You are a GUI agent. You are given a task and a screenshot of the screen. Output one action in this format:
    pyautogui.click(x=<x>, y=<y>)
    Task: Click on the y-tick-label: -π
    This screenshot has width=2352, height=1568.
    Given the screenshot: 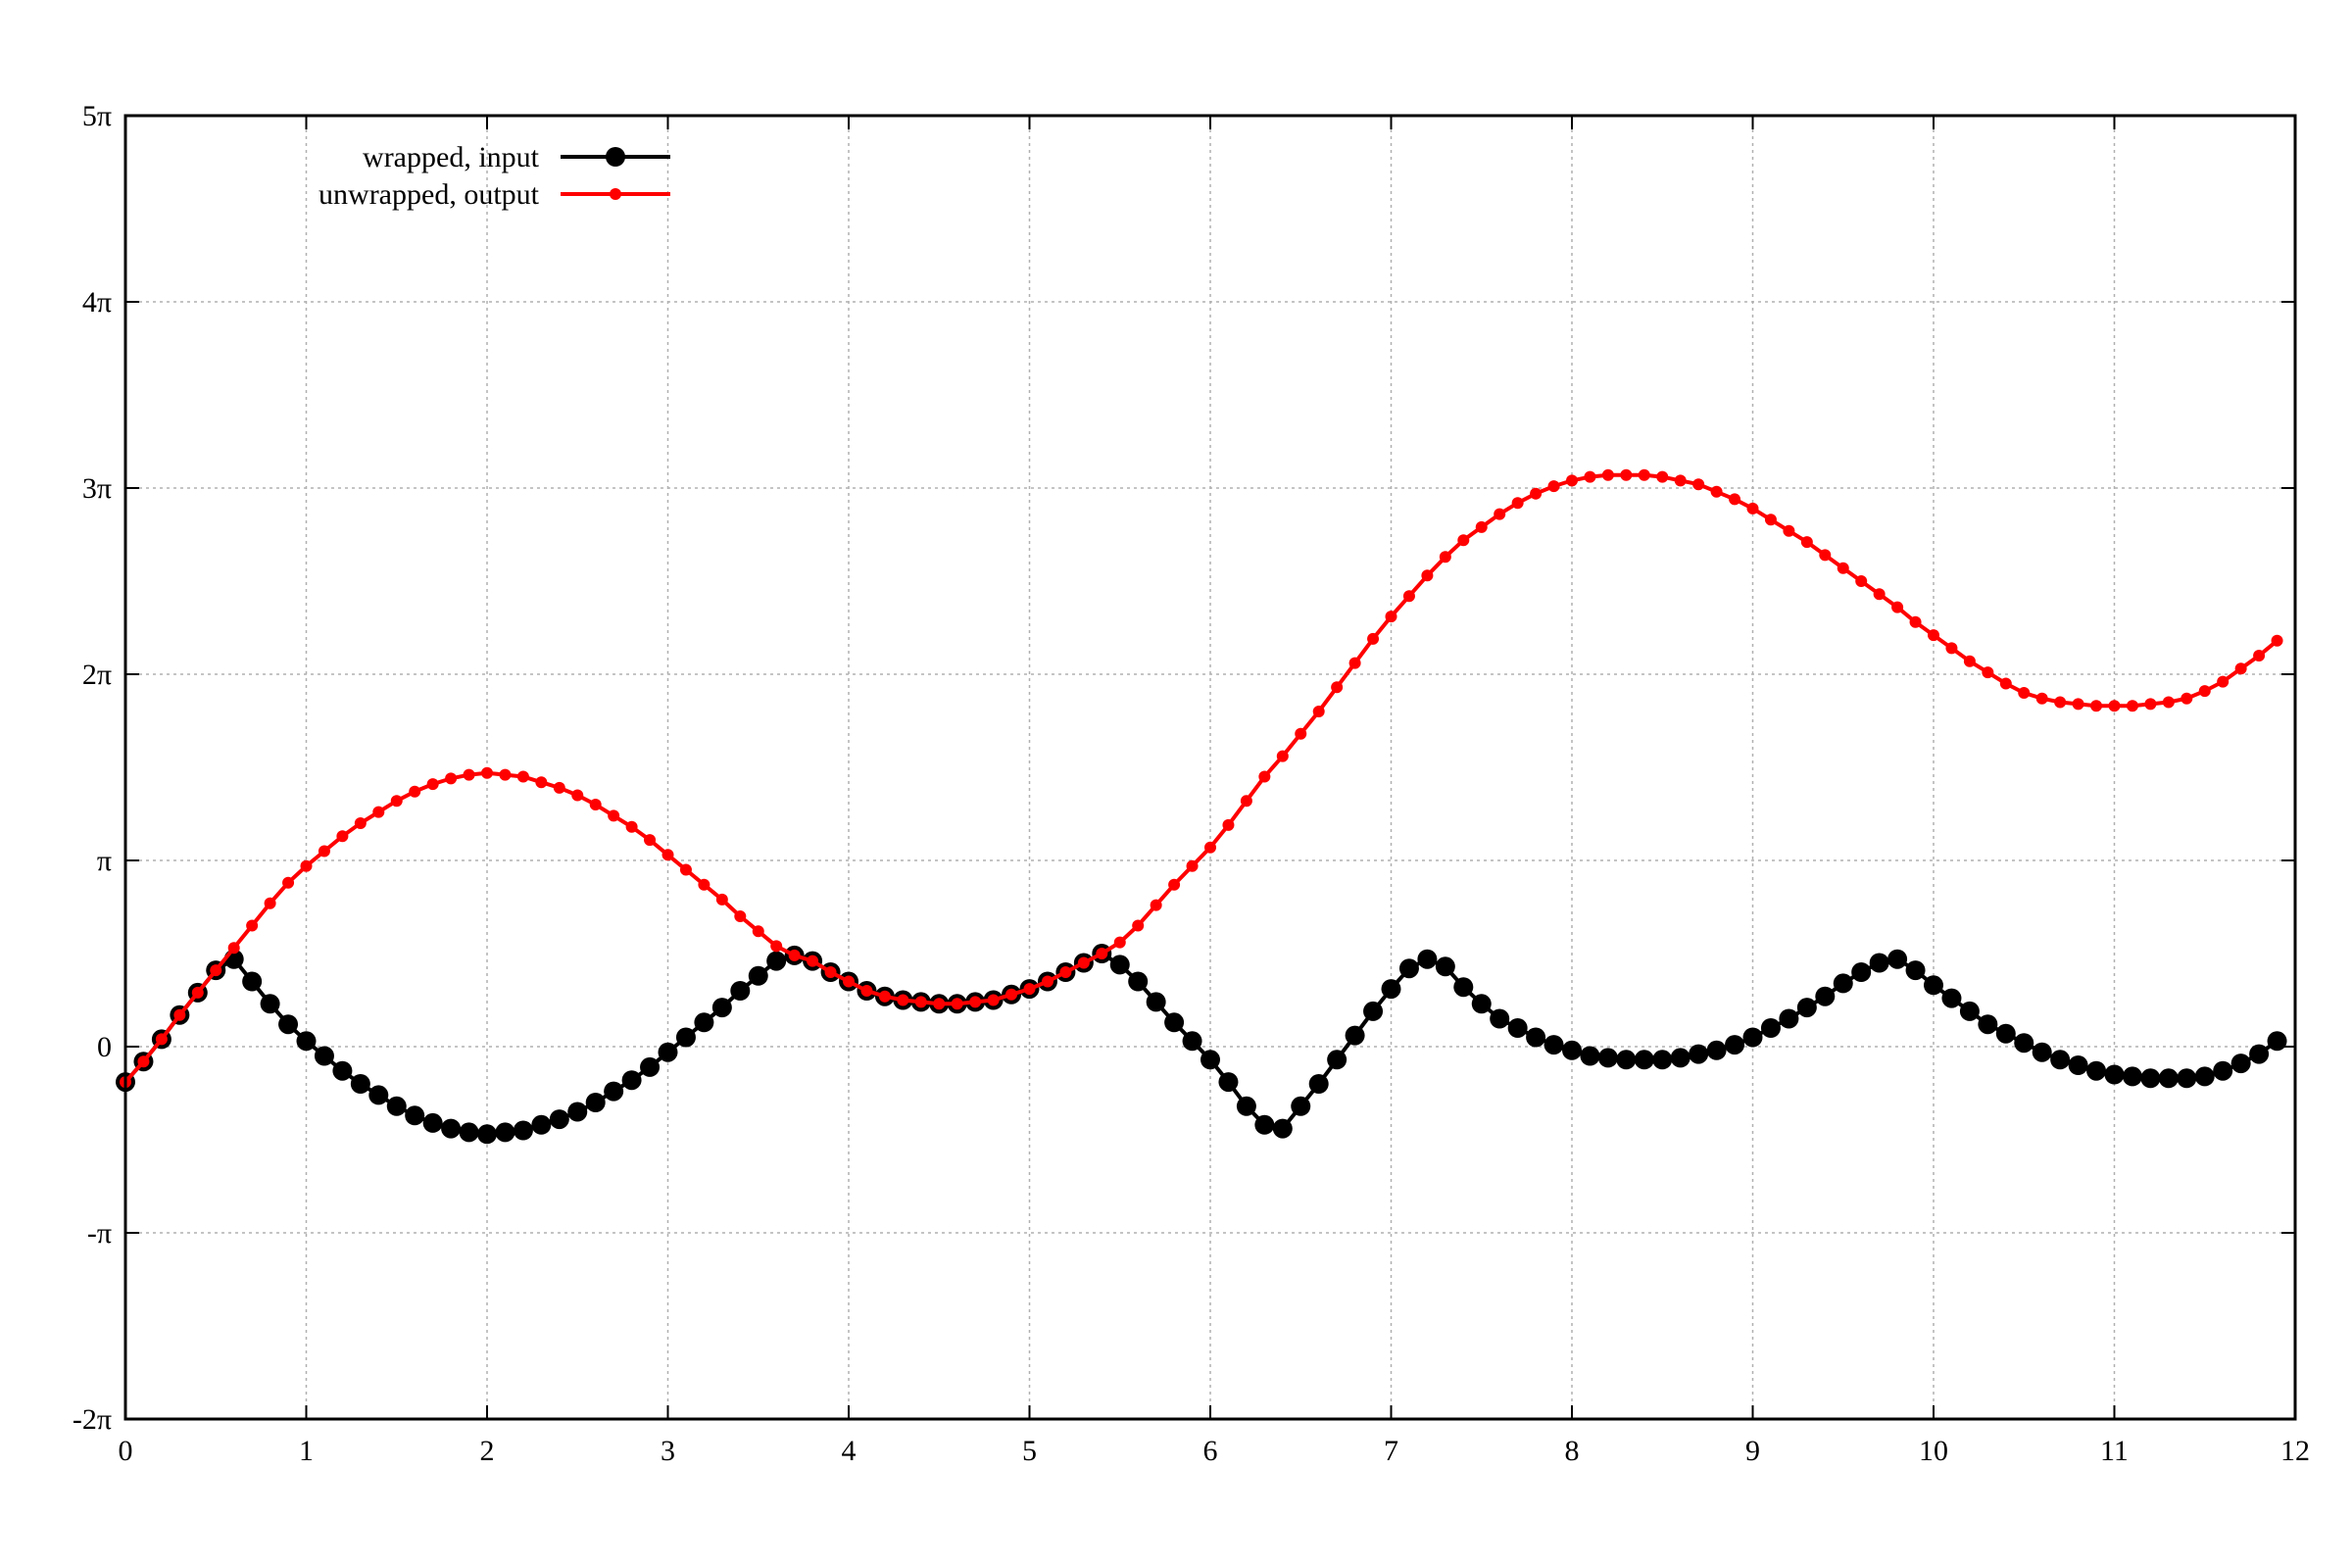 What is the action you would take?
    pyautogui.click(x=99, y=1233)
    